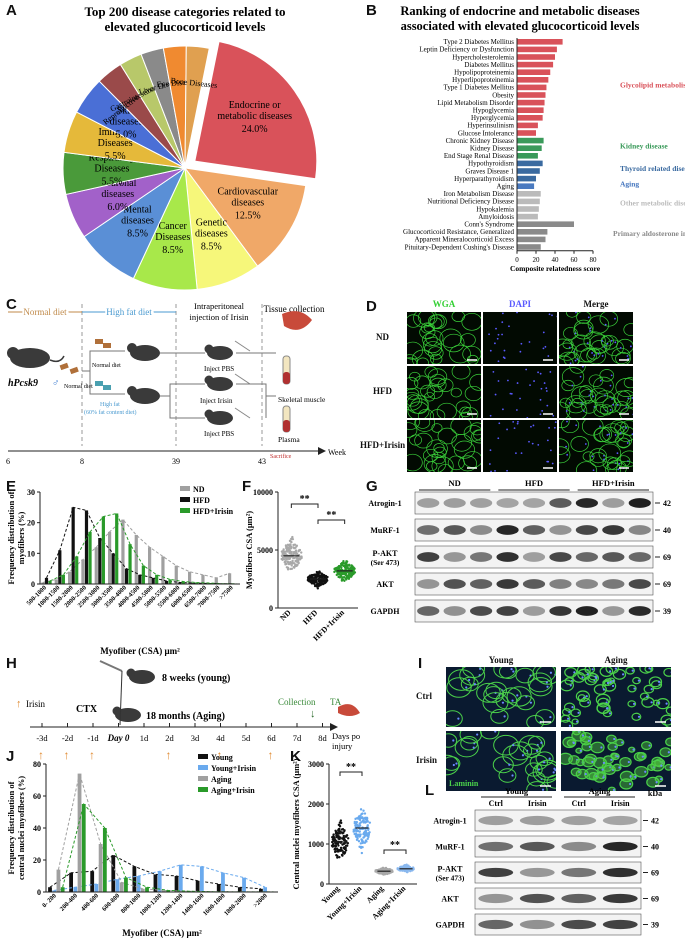  I want to click on pie-slice-label: Cancer, so click(173, 226).